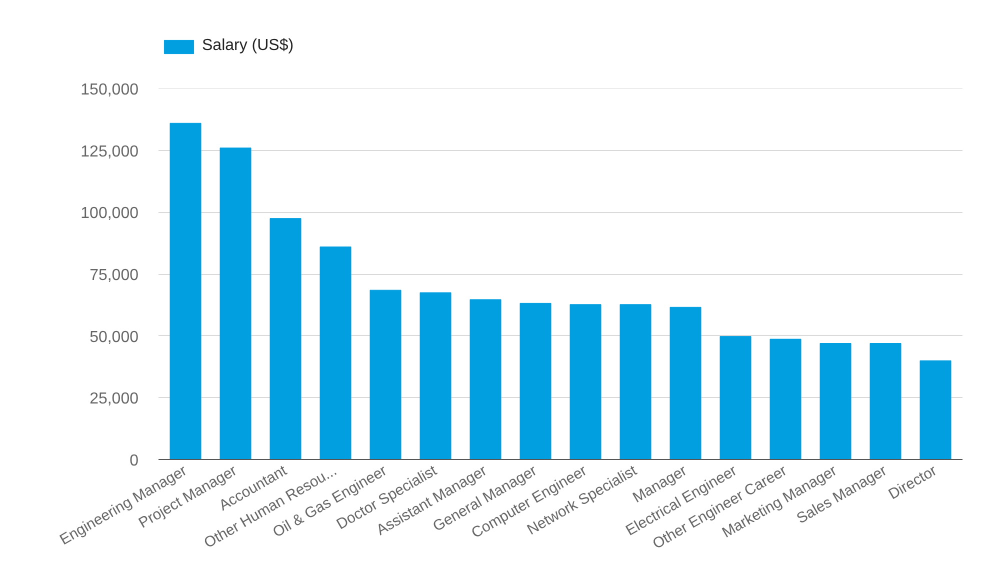 The image size is (982, 568). I want to click on legend-label: Salary (US$), so click(248, 46).